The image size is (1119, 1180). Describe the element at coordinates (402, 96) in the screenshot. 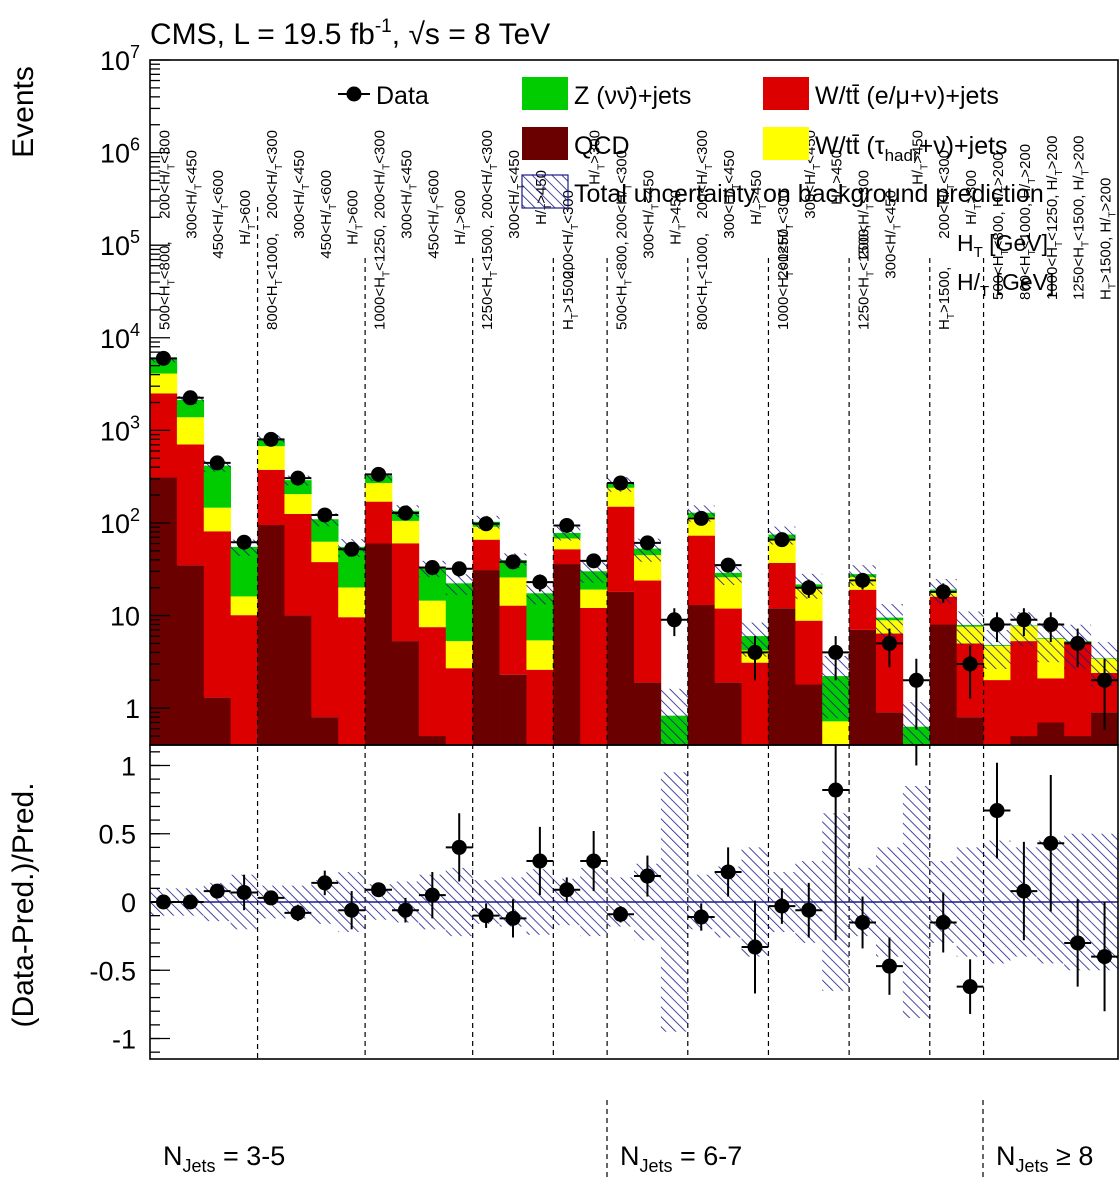

I see `legend-data: Data` at that location.